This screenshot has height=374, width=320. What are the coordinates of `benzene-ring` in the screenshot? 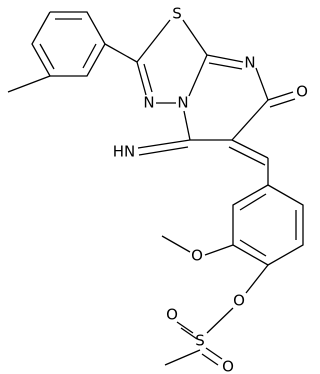 It's located at (268, 225).